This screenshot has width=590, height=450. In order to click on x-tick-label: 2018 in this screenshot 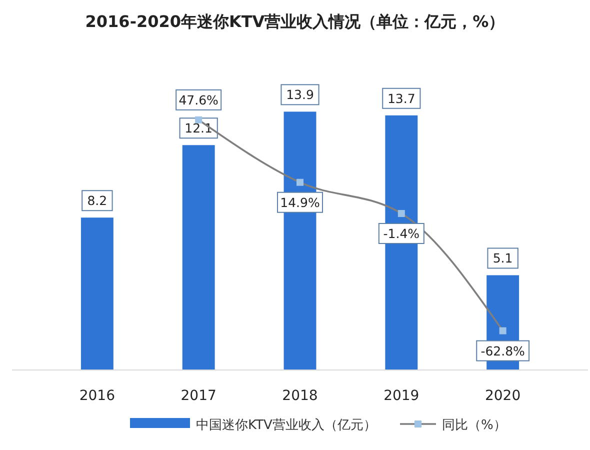, I will do `click(300, 396)`.